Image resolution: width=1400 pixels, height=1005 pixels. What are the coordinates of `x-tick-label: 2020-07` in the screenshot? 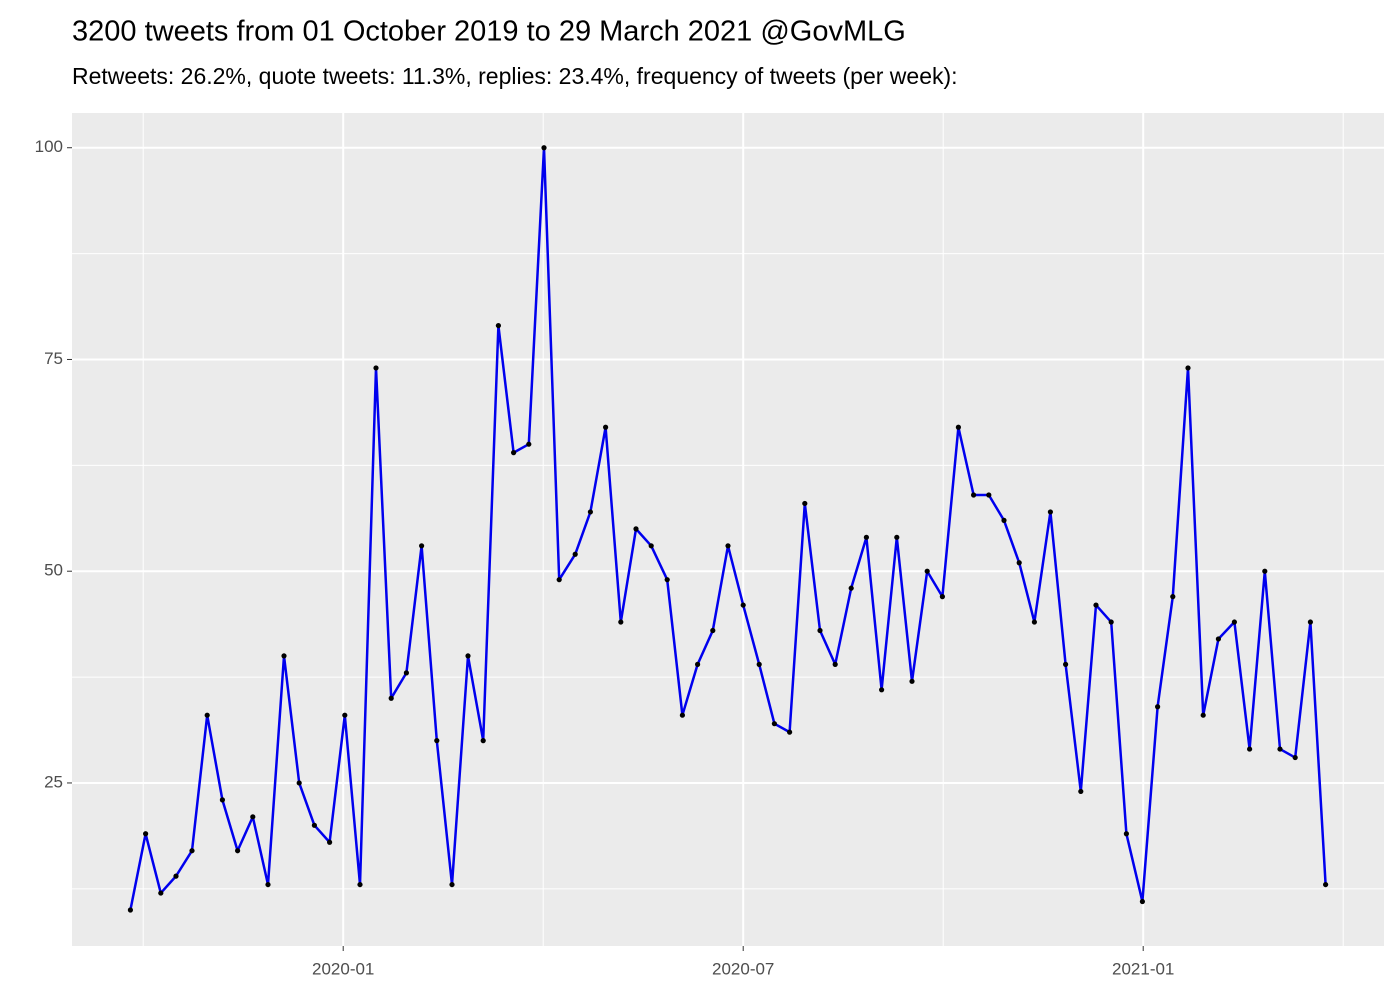 It's located at (743, 968).